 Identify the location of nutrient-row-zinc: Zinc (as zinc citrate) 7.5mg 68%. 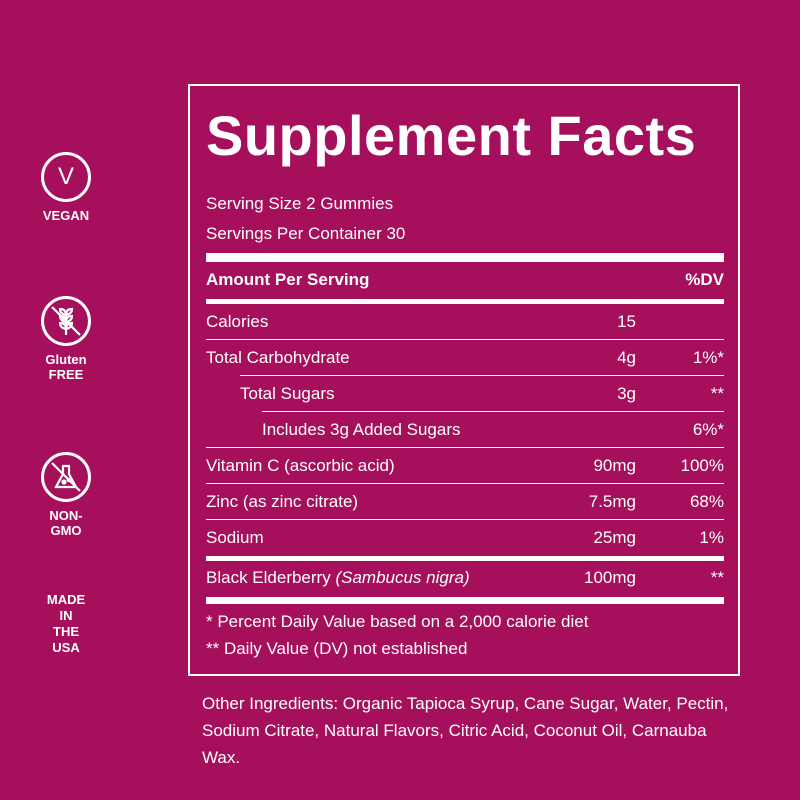
(465, 502).